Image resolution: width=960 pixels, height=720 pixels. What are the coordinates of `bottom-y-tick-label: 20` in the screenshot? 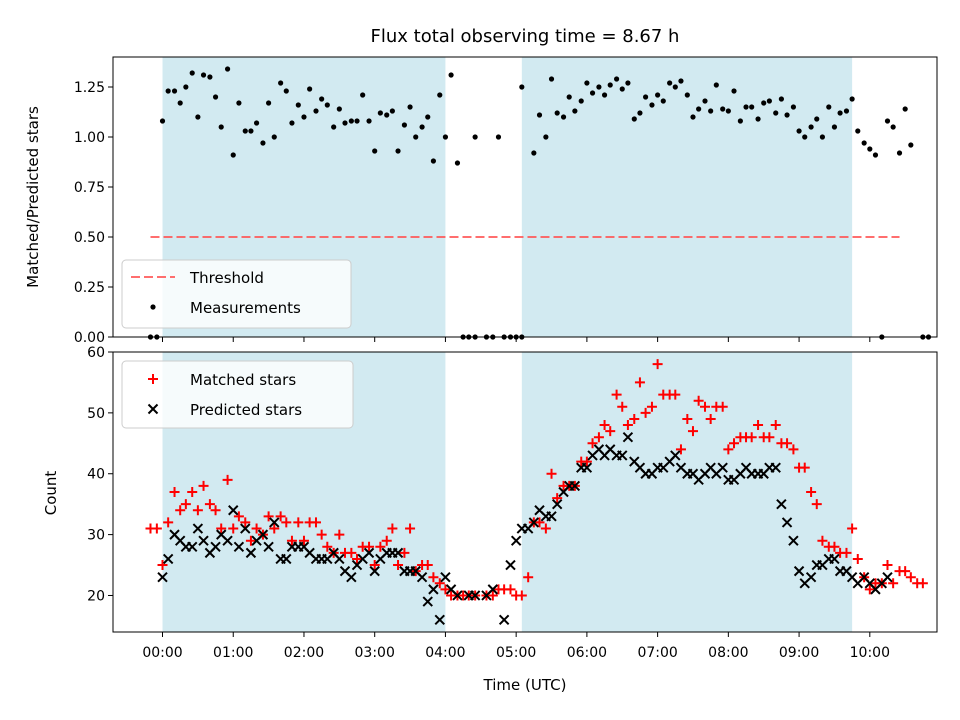 It's located at (96, 596).